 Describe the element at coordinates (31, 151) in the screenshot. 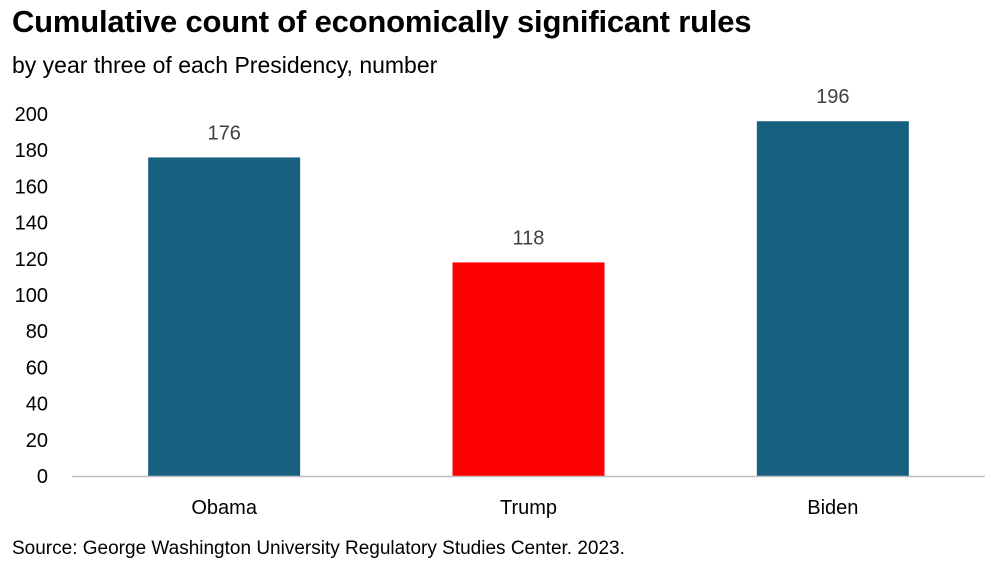

I see `y-tick-label: 180` at that location.